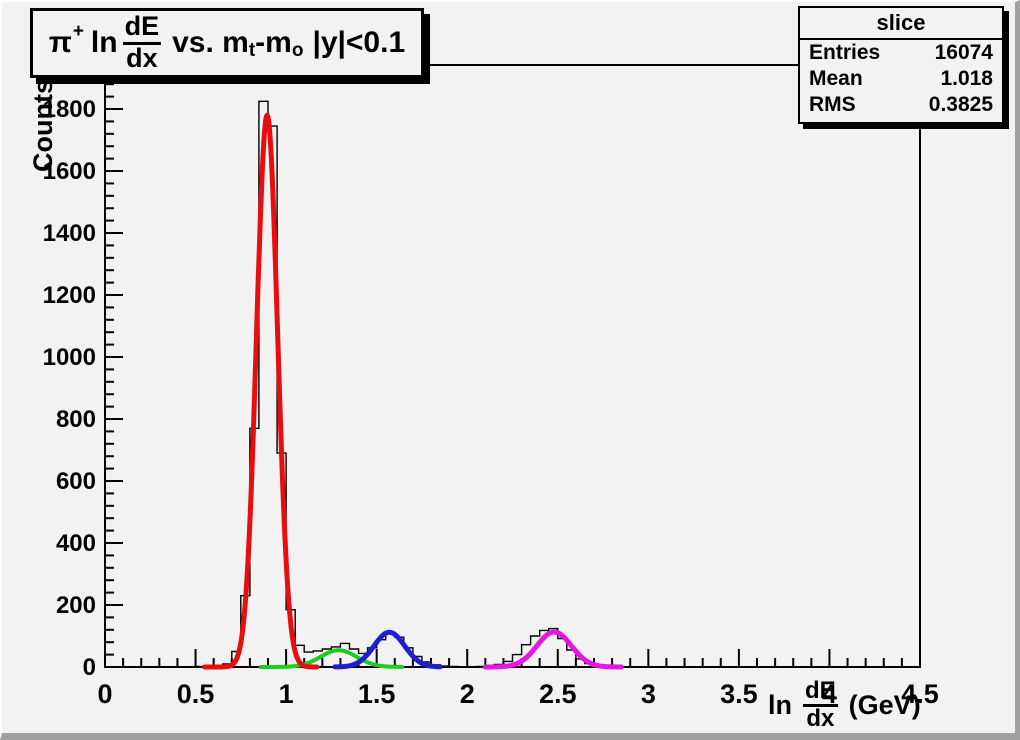  What do you see at coordinates (104, 694) in the screenshot?
I see `x-tick-label: 0` at bounding box center [104, 694].